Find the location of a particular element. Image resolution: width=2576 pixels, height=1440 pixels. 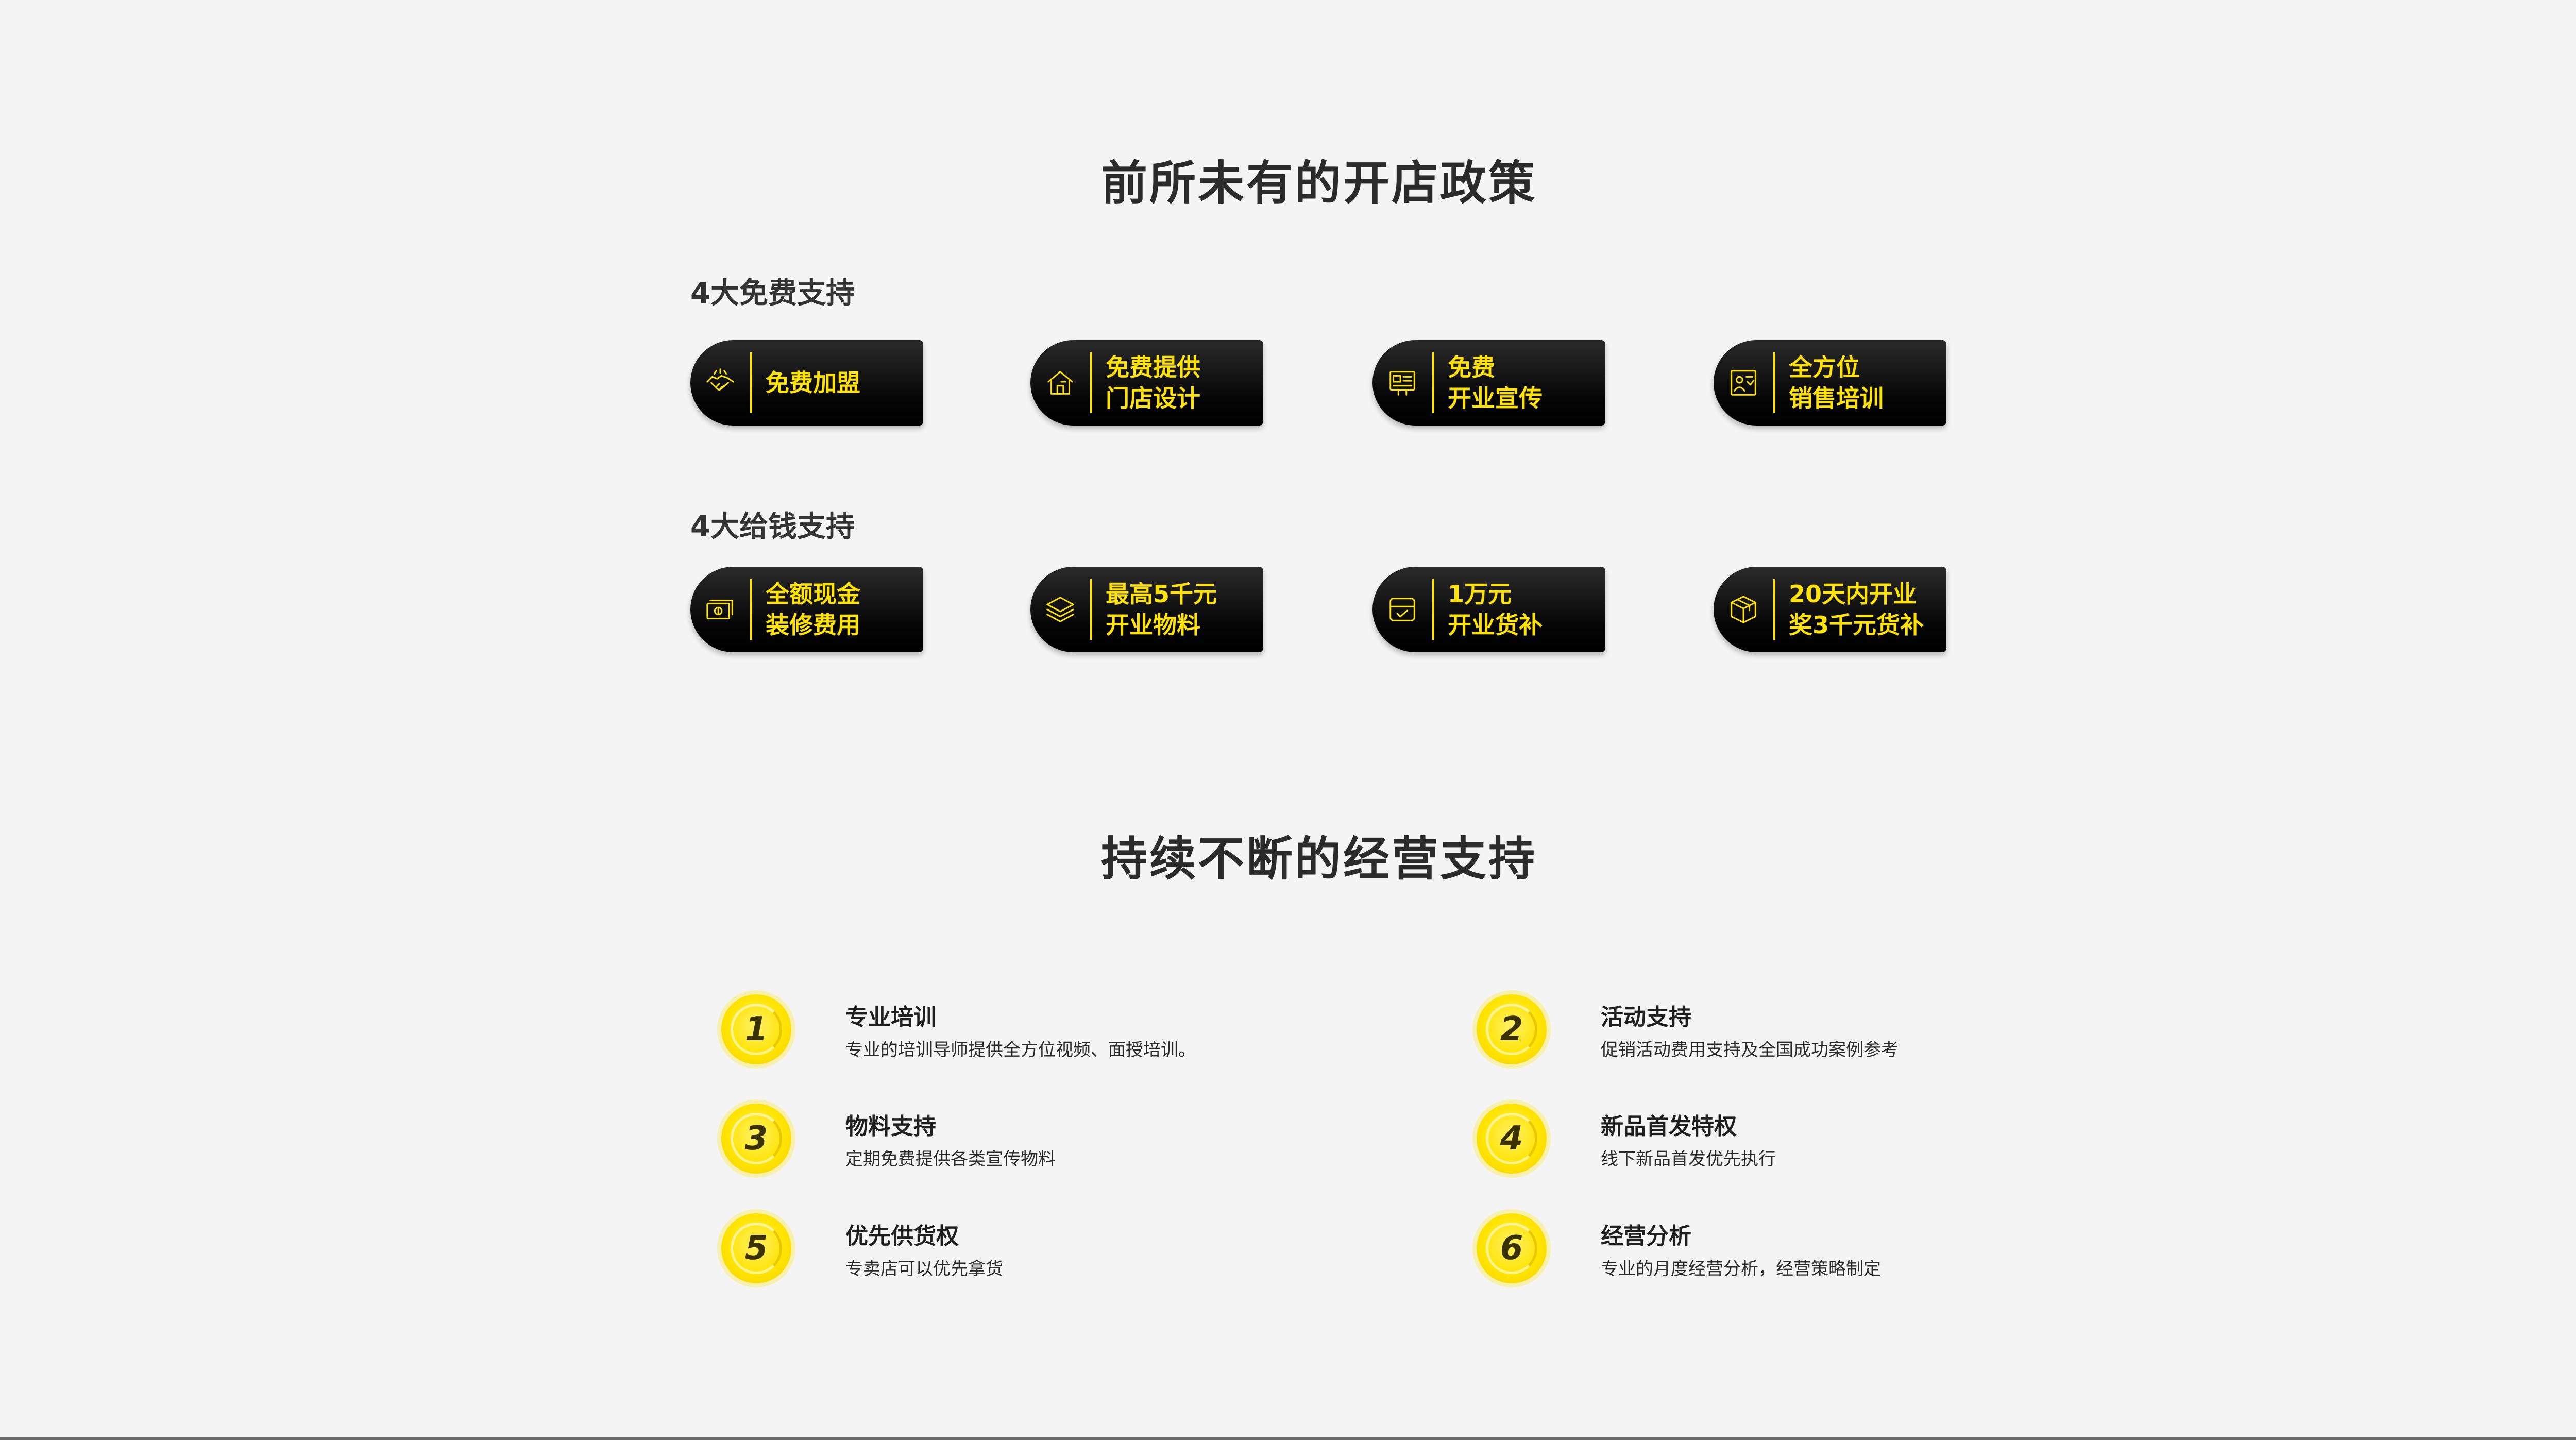

feature-title: 优先供货权 is located at coordinates (902, 1236).